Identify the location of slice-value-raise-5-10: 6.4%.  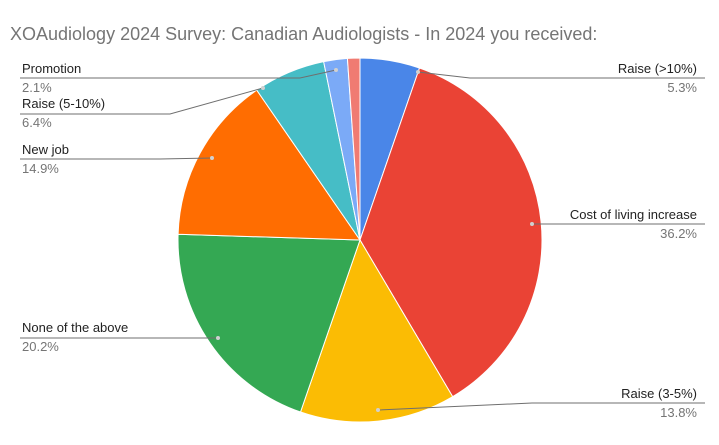
(37, 122).